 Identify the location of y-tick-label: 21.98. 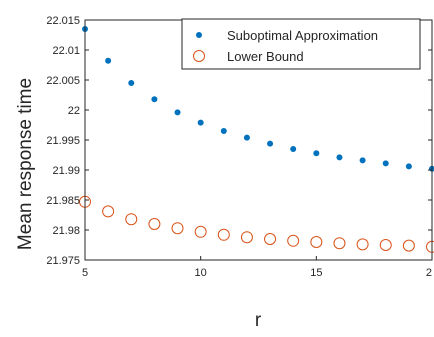
(66, 231).